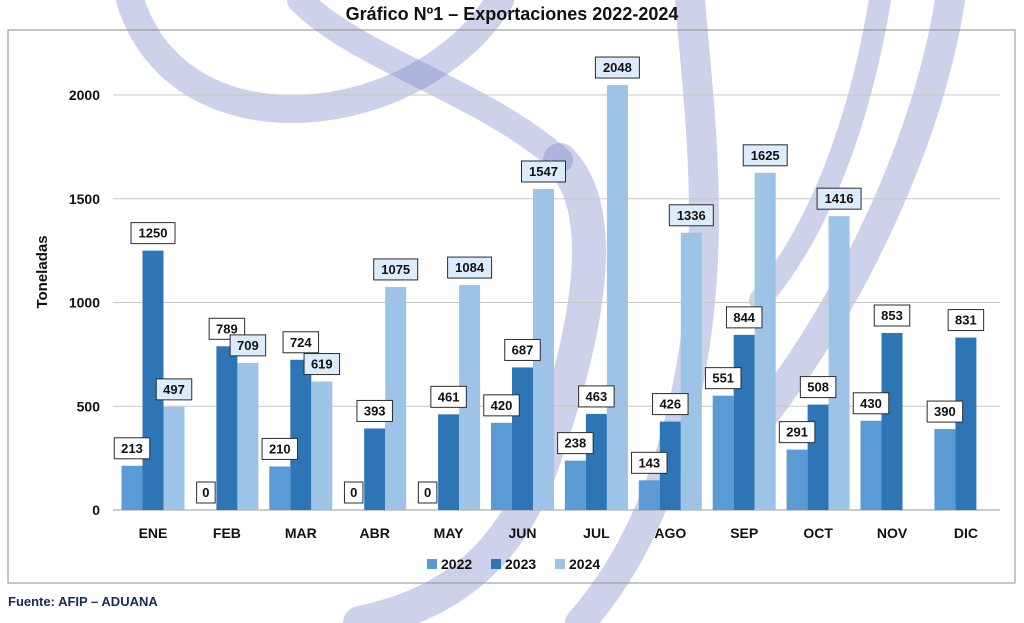 The image size is (1024, 623). I want to click on data-label: 1336, so click(691, 215).